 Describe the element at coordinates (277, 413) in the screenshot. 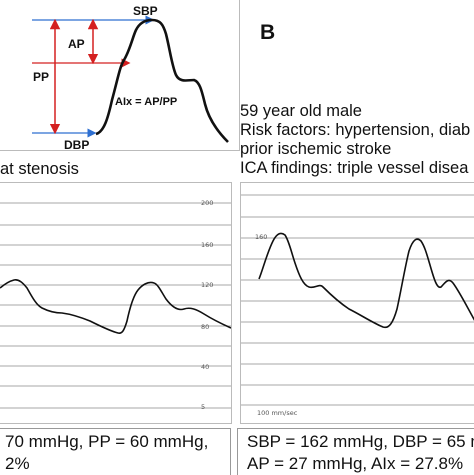

I see `panel-b-trace-footer: 100 mm/sec` at that location.